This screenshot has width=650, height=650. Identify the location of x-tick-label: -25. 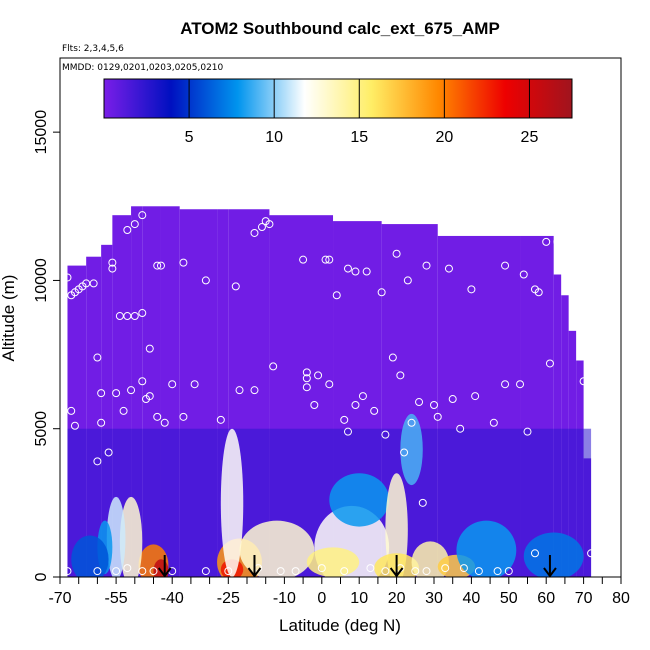
(228, 598).